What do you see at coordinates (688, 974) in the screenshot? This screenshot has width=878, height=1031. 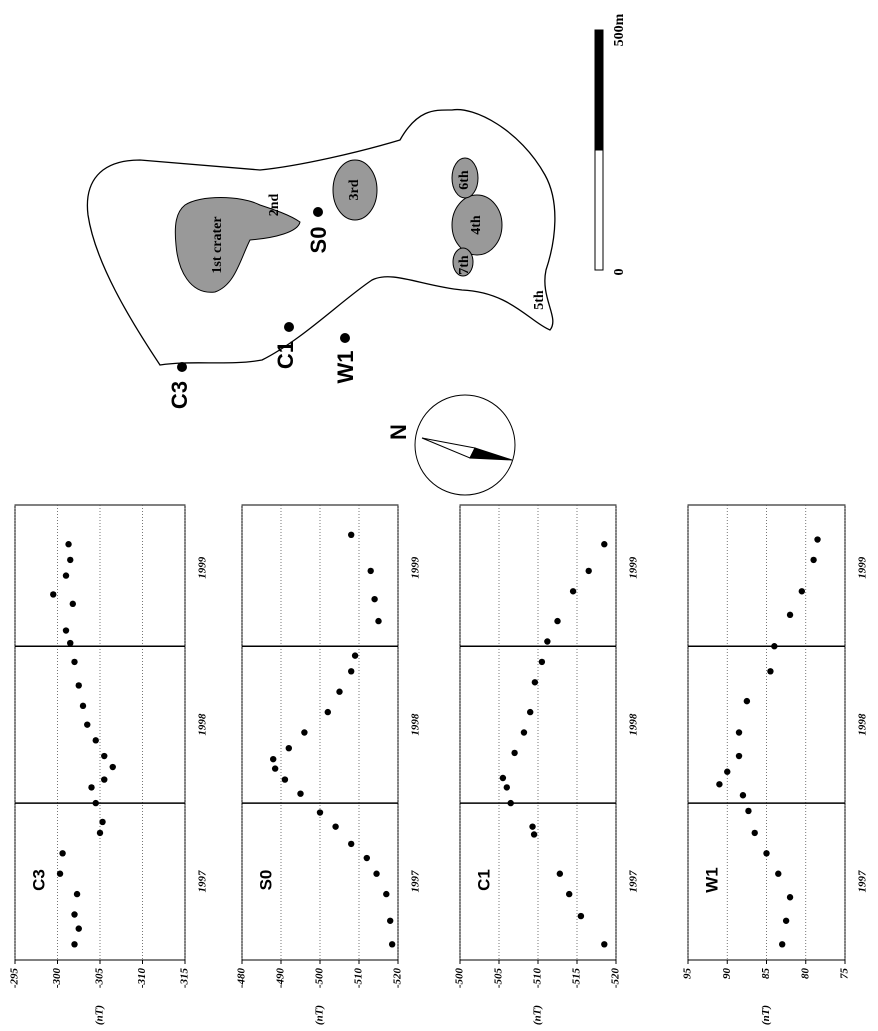 I see `y-tick-label: 95` at bounding box center [688, 974].